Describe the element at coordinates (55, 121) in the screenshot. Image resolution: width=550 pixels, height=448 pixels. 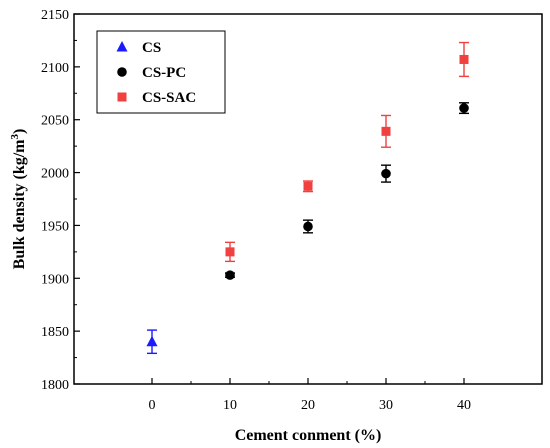
I see `y-tick-label: 2050` at that location.